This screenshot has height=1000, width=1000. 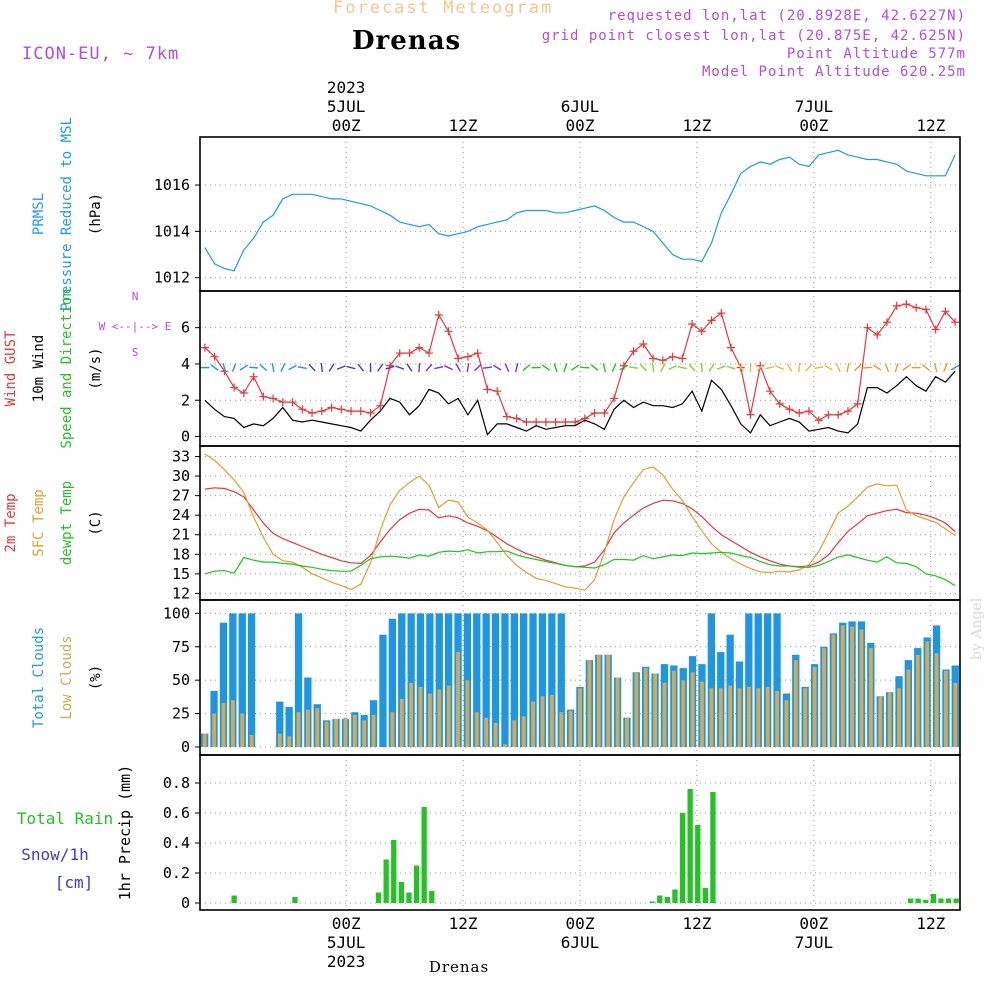 What do you see at coordinates (96, 214) in the screenshot?
I see `panel-label: (hPa)` at bounding box center [96, 214].